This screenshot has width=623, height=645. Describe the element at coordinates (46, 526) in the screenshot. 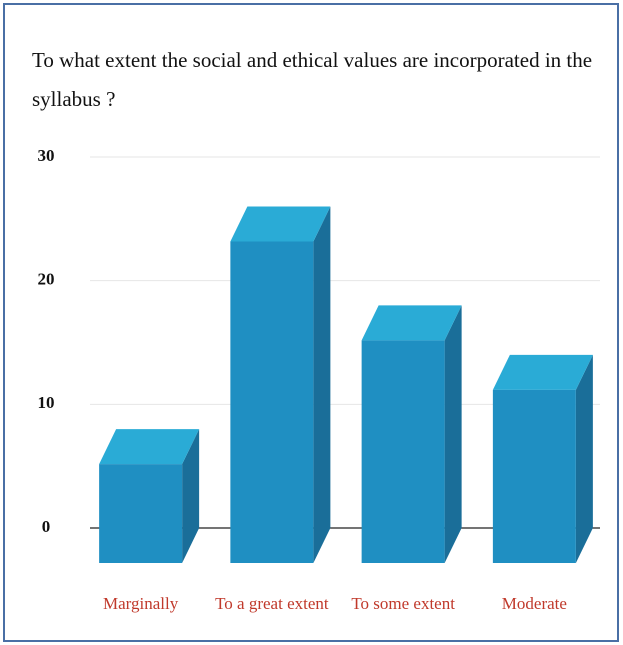

I see `y-tick-label: 0` at that location.